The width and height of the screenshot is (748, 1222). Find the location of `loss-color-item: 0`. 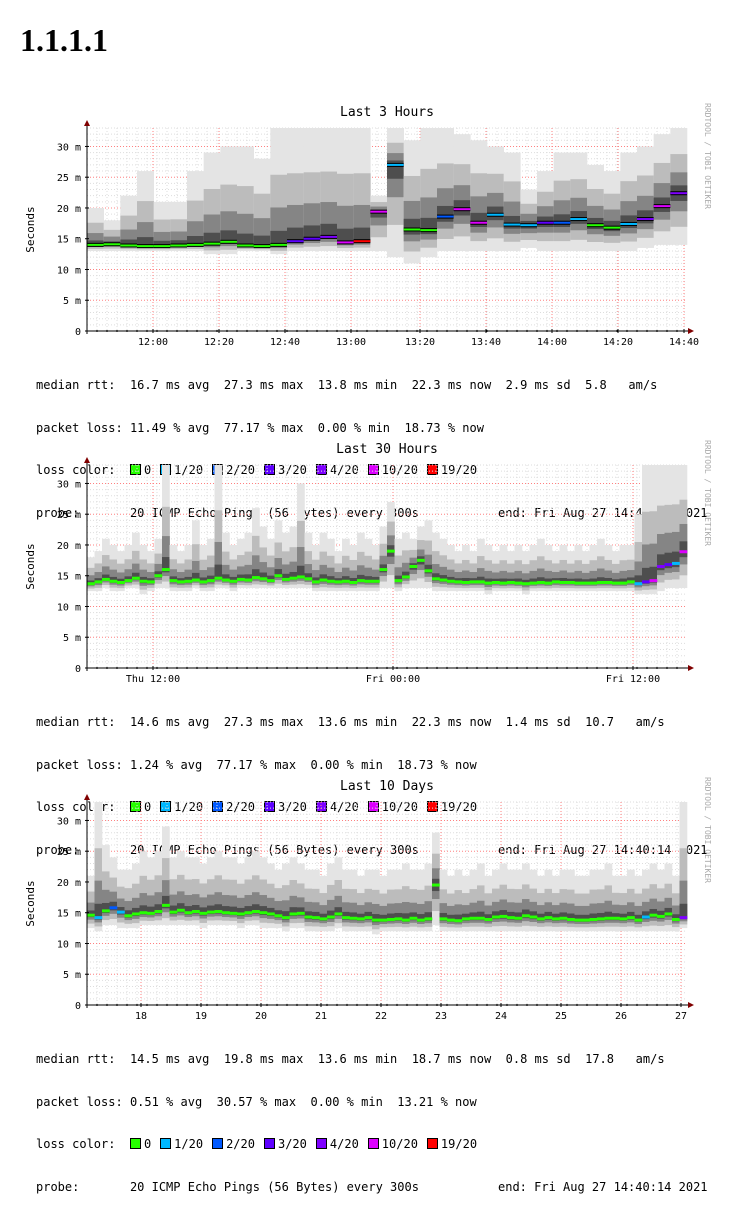

loss-color-item: 0 is located at coordinates (140, 1144).